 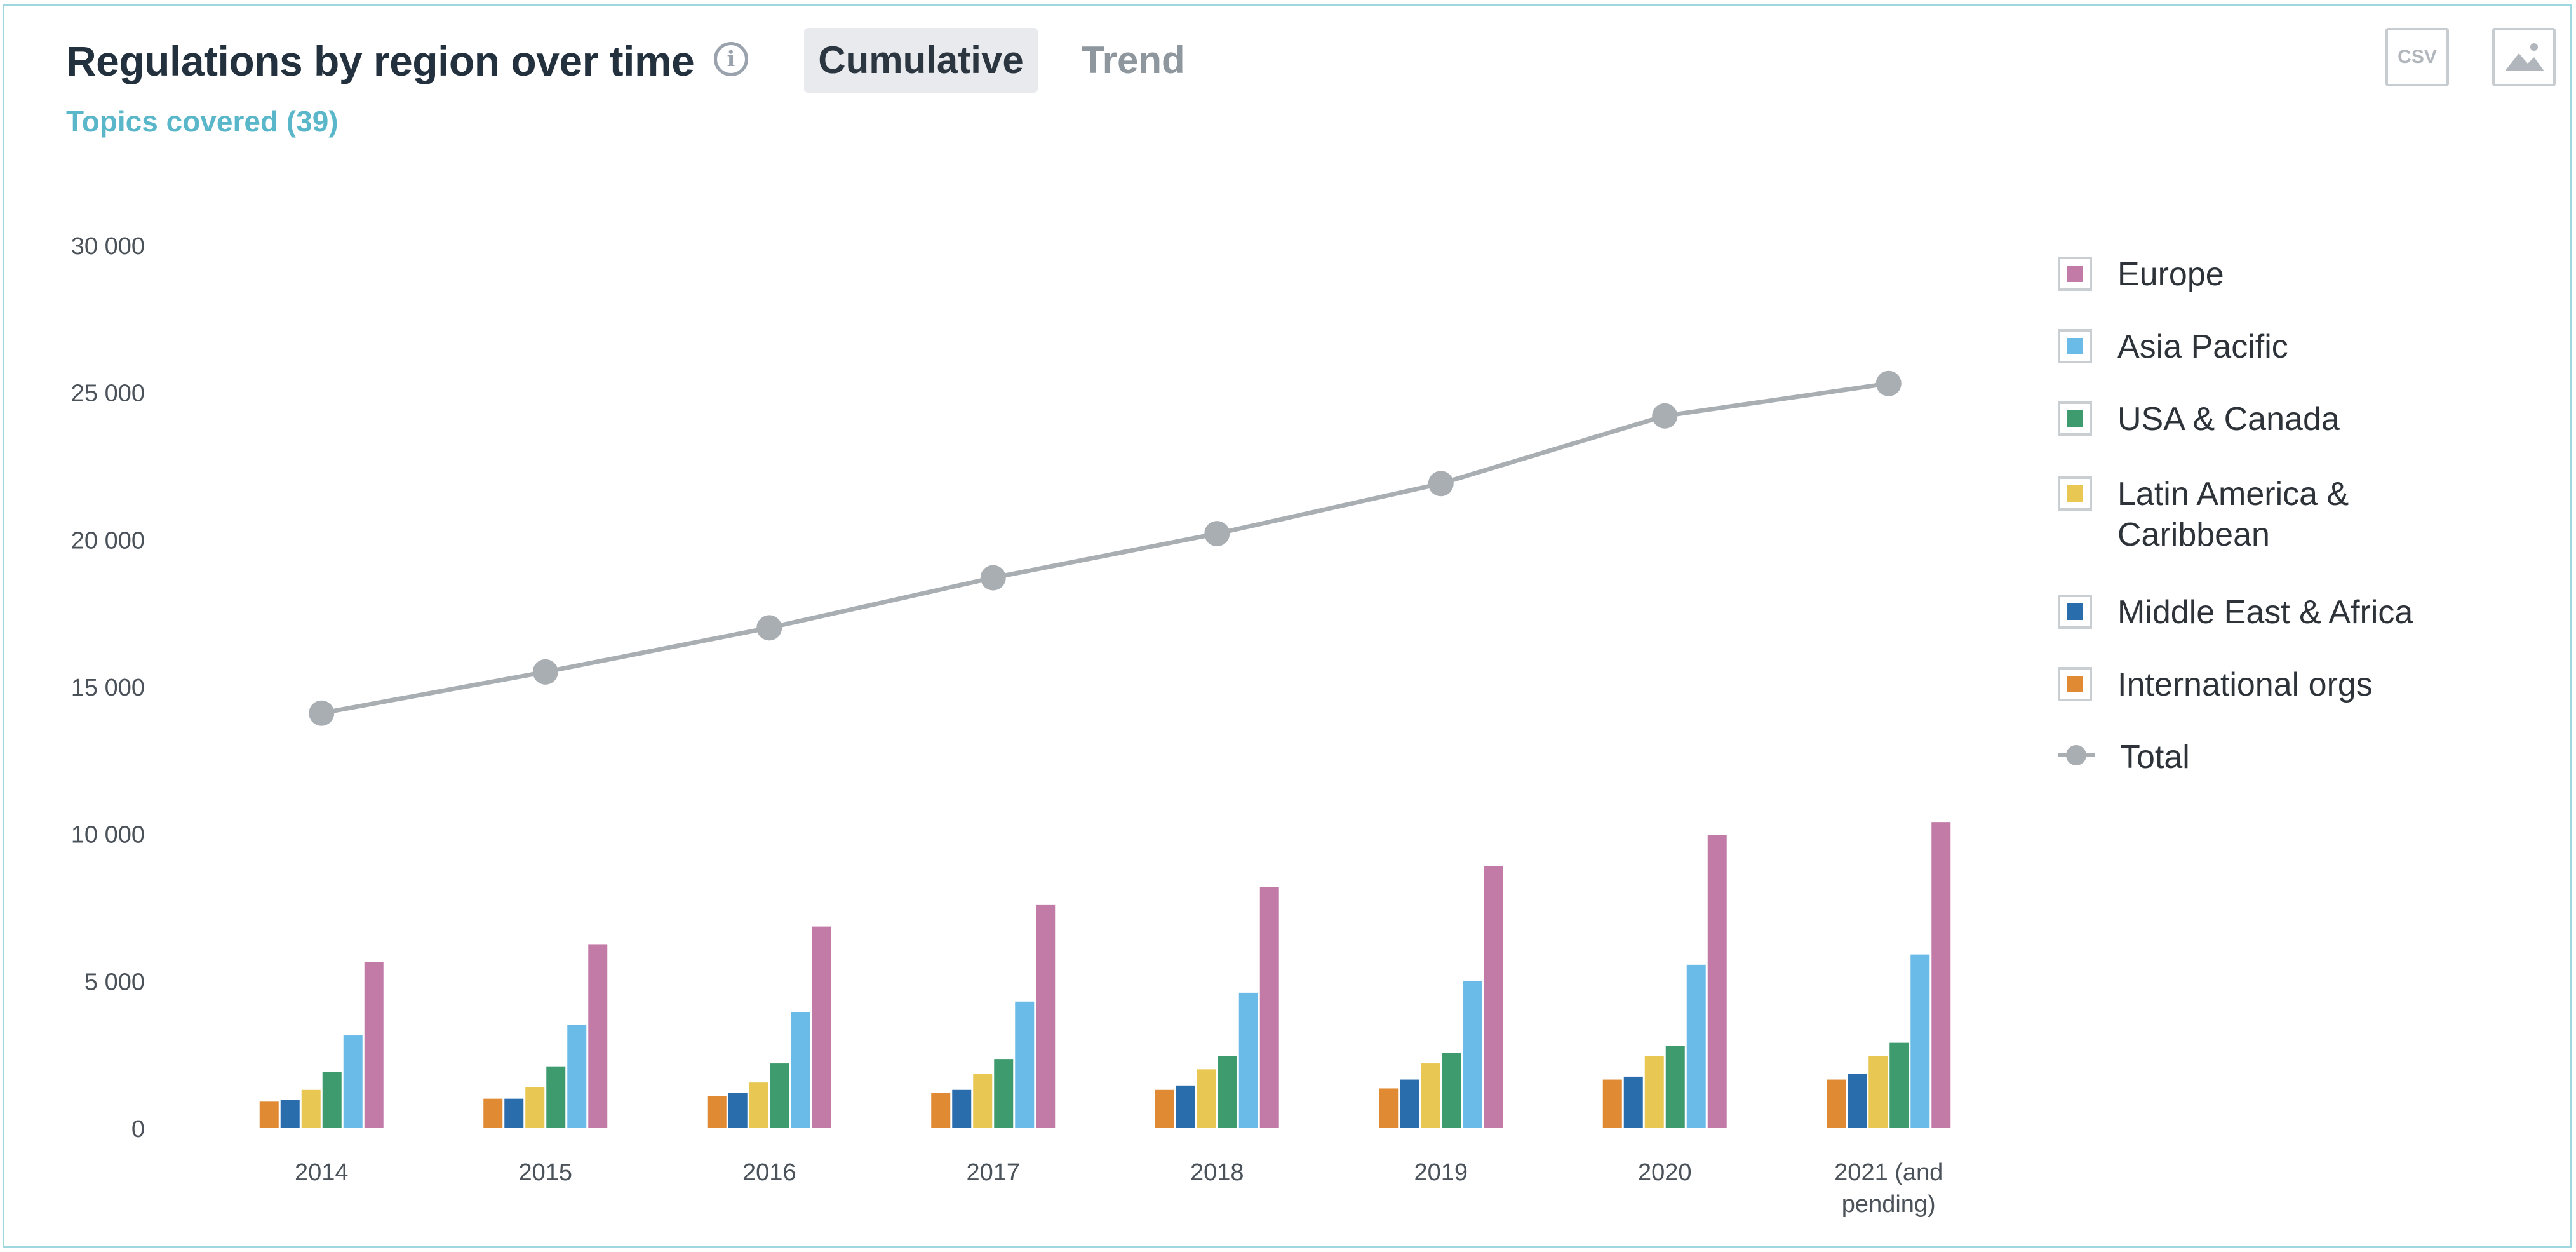 I want to click on legend-item-middle-east-africa: Middle East & Africa, so click(x=2235, y=612).